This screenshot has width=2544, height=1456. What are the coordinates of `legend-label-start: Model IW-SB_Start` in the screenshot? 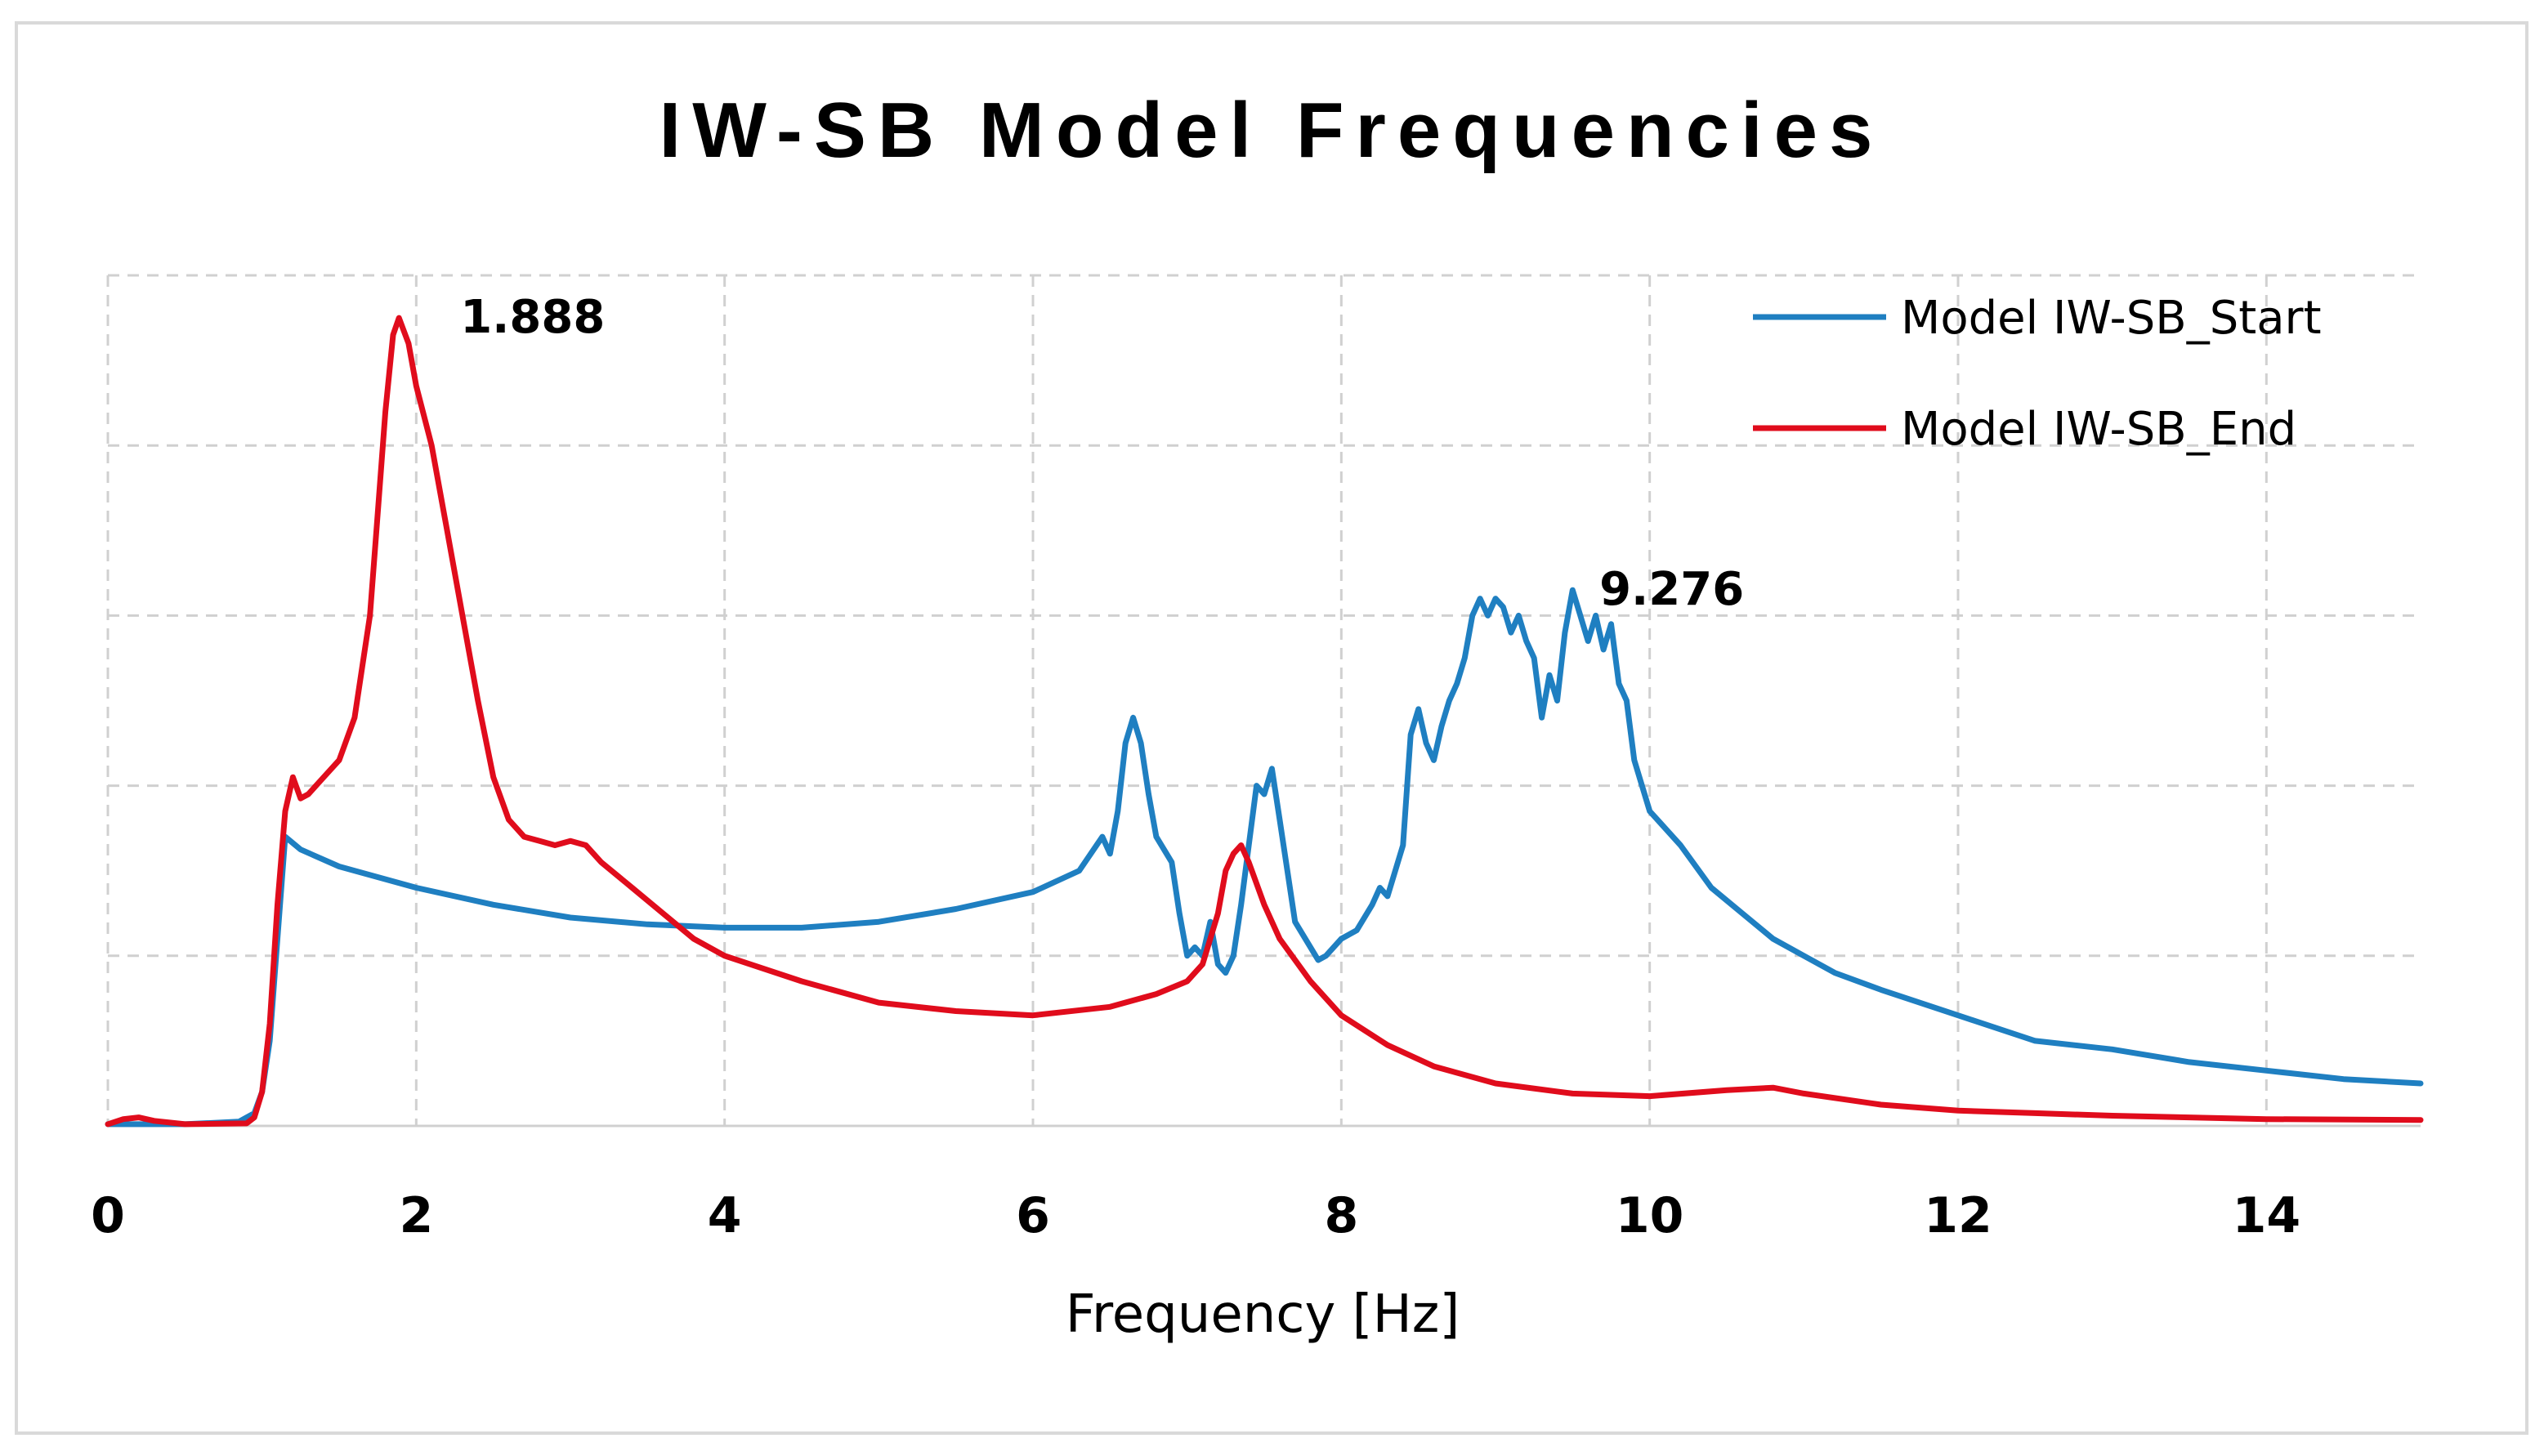 It's located at (2111, 318).